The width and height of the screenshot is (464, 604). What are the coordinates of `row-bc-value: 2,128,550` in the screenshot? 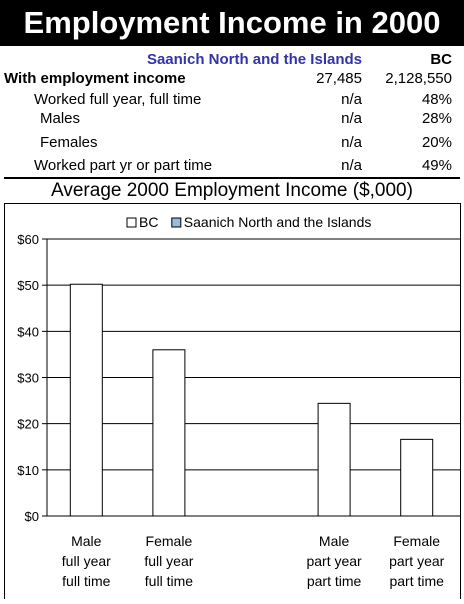 It's located at (418, 78).